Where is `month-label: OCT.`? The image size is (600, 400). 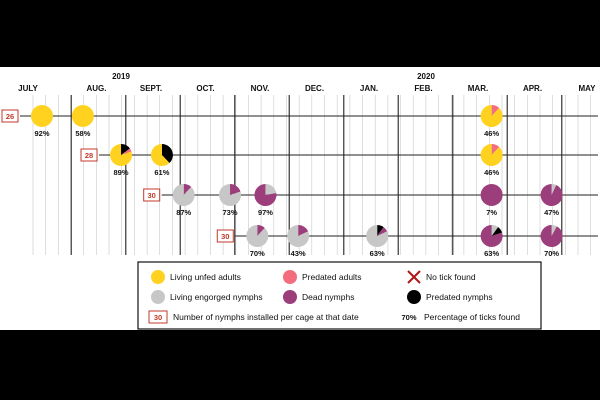 month-label: OCT. is located at coordinates (205, 88).